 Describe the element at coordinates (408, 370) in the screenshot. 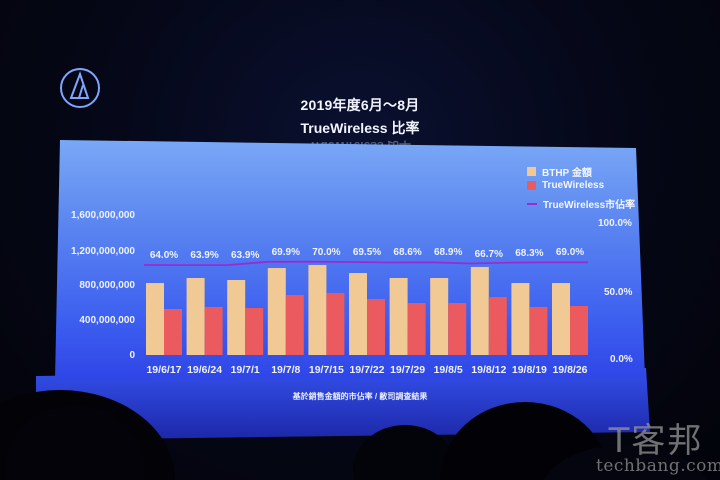

I see `x-axis-label: 19/7/29` at that location.